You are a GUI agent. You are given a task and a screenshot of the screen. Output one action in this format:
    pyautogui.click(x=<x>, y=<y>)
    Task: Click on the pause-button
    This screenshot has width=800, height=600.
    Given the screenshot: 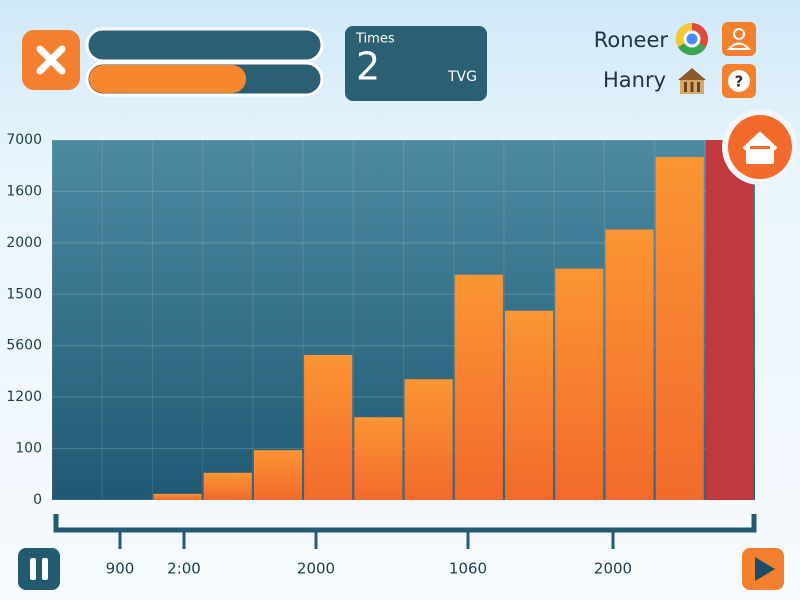 What is the action you would take?
    pyautogui.click(x=39, y=569)
    